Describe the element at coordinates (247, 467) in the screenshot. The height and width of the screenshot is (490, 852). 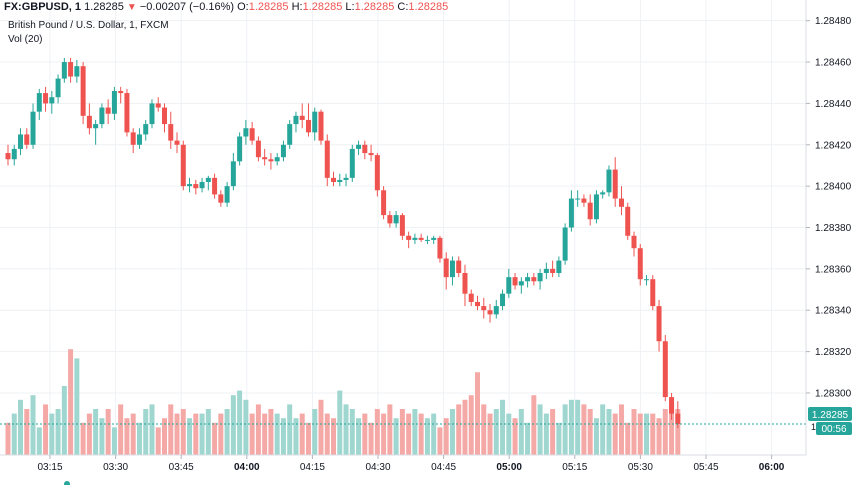
I see `x-tick-label: 04:00` at that location.